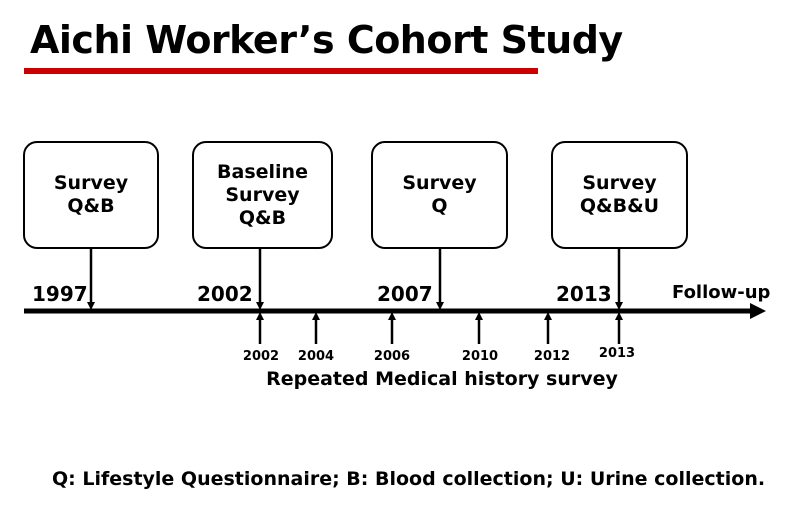 This screenshot has height=525, width=793. I want to click on box-line: Q, so click(439, 206).